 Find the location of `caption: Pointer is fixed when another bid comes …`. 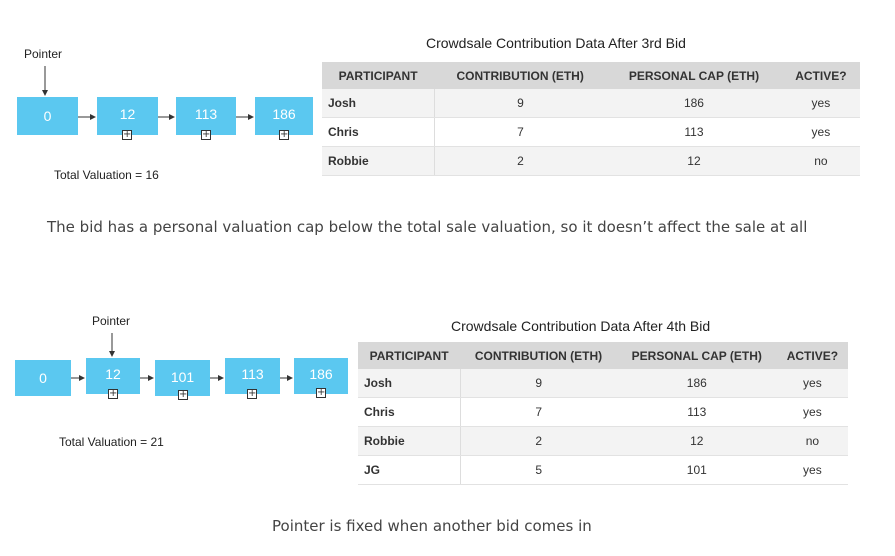

caption: Pointer is fixed when another bid comes … is located at coordinates (432, 526).